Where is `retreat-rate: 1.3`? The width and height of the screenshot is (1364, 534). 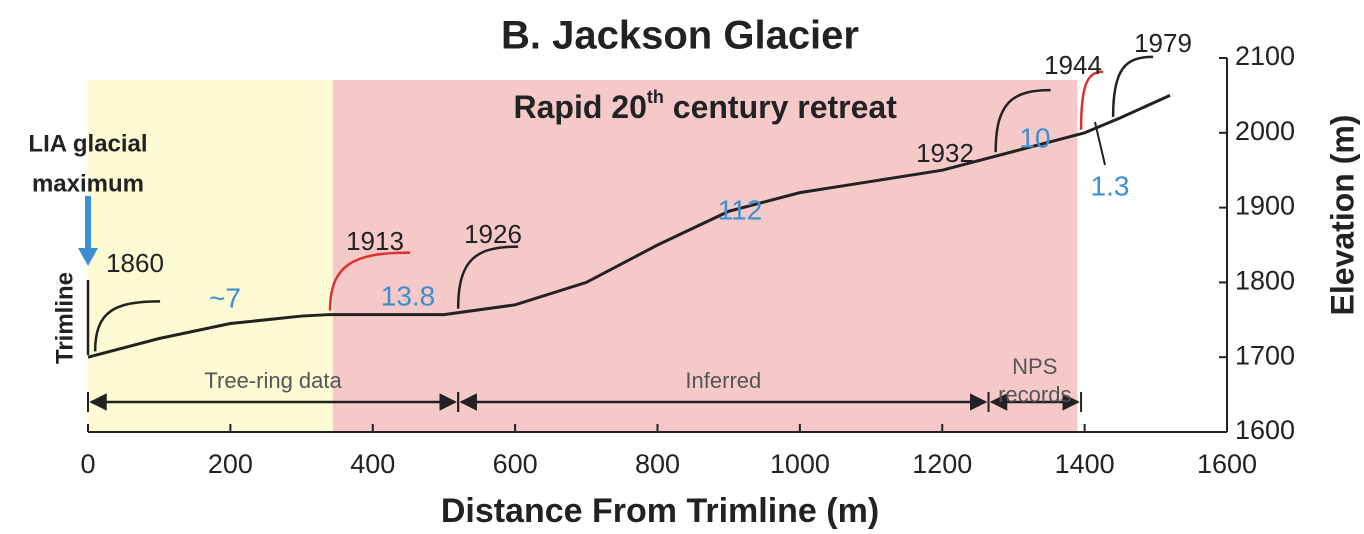
retreat-rate: 1.3 is located at coordinates (1110, 185).